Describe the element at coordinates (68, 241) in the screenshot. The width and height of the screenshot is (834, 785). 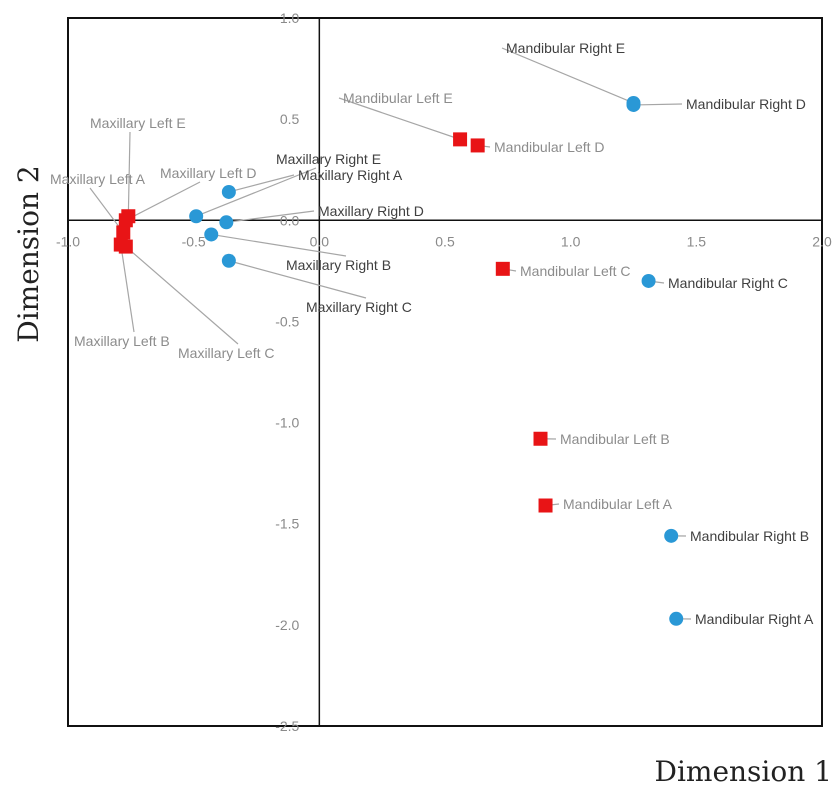
I see `x-tick-label: -1.0` at that location.